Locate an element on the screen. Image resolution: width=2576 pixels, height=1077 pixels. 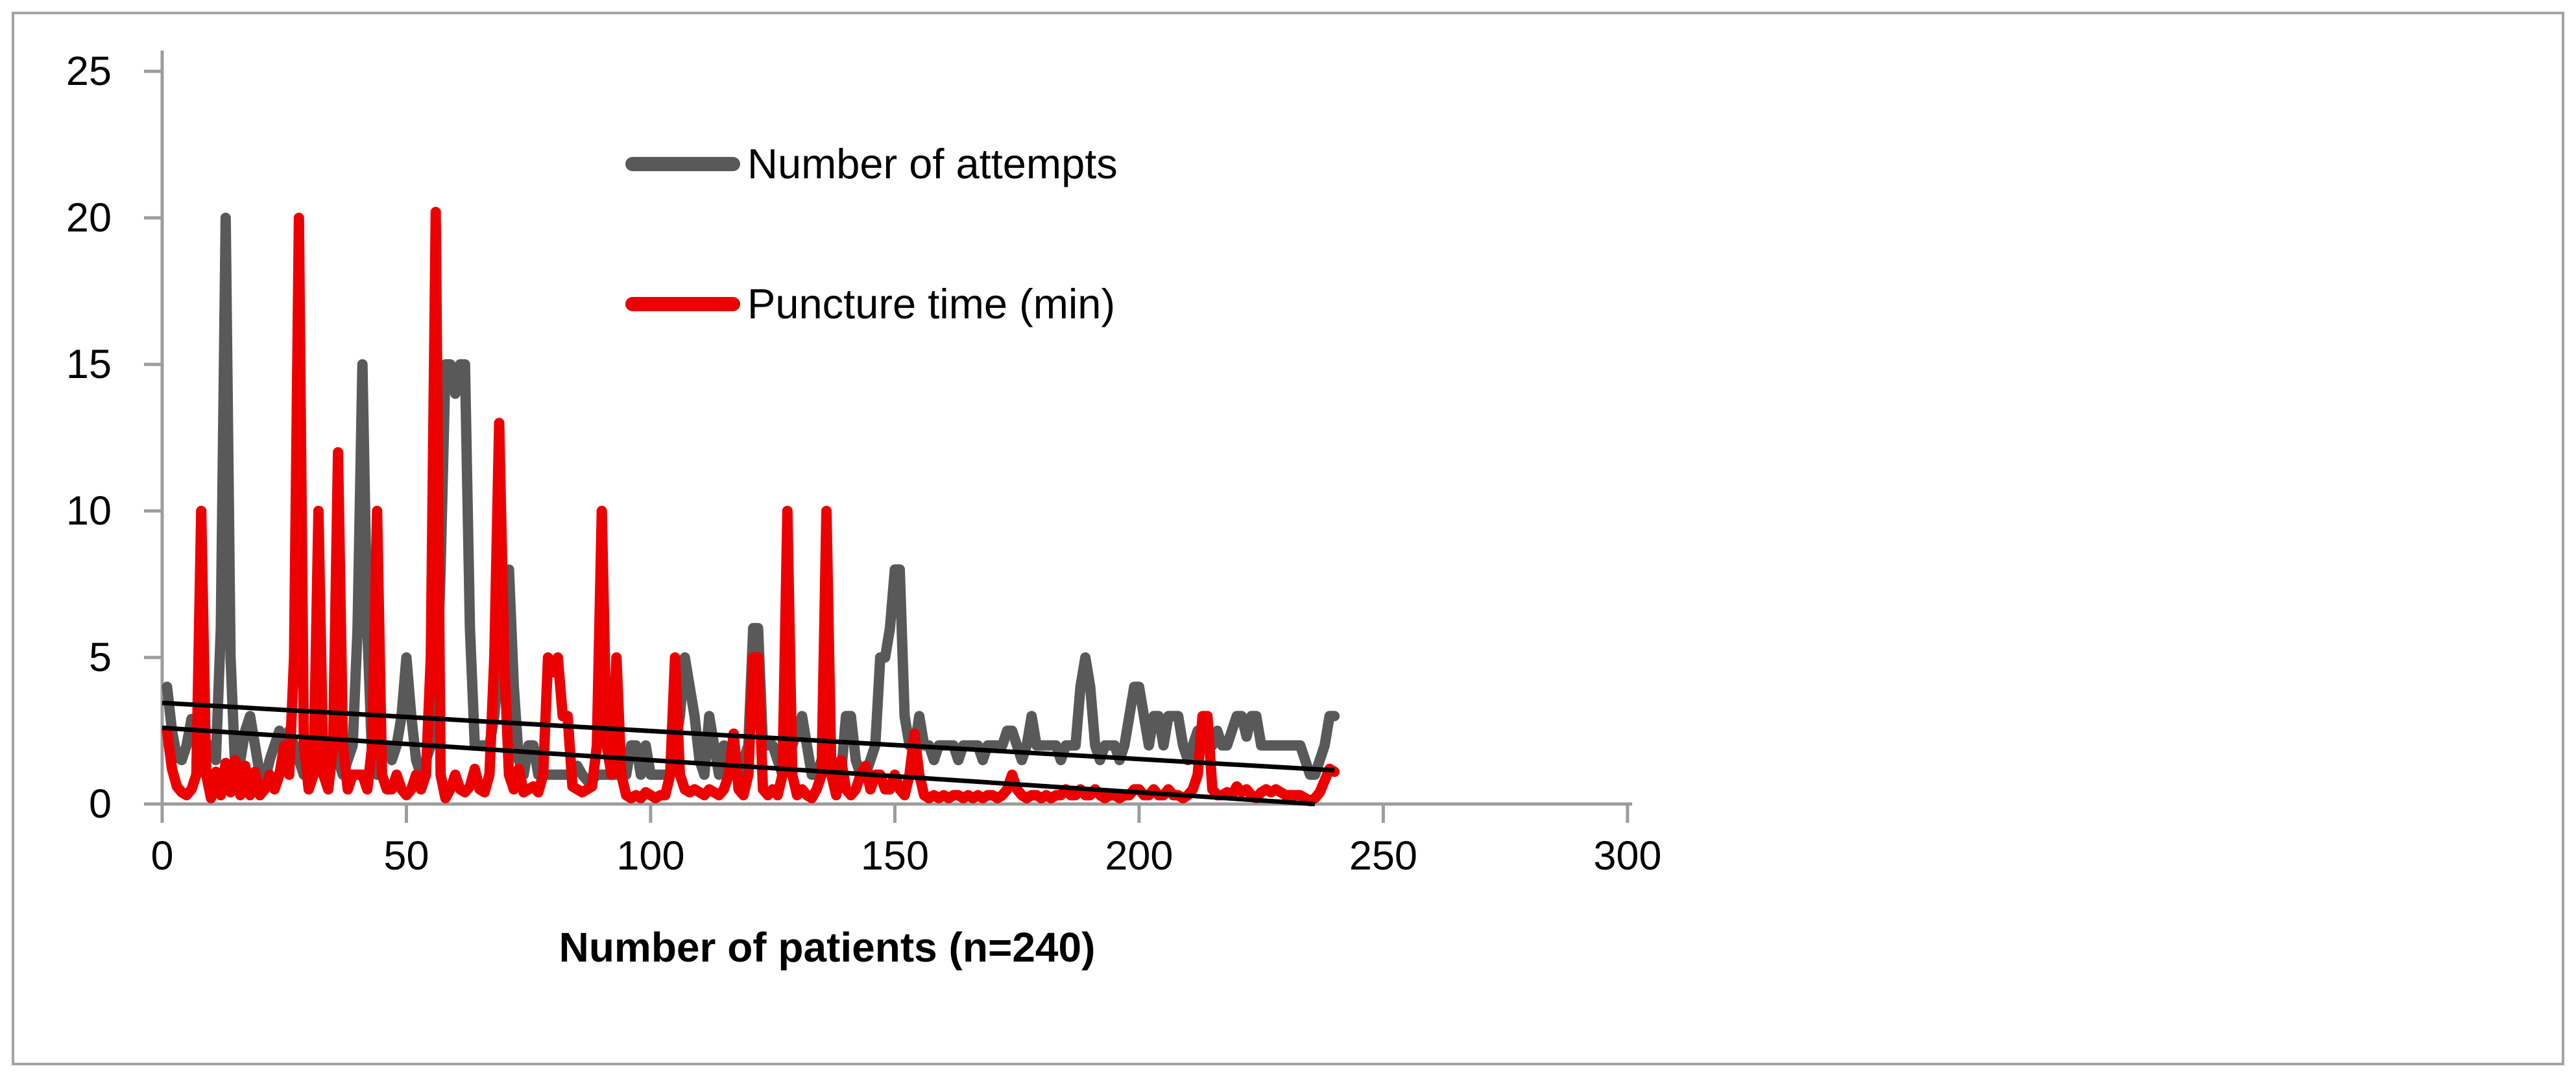
y-tick-label: 15 is located at coordinates (89, 364).